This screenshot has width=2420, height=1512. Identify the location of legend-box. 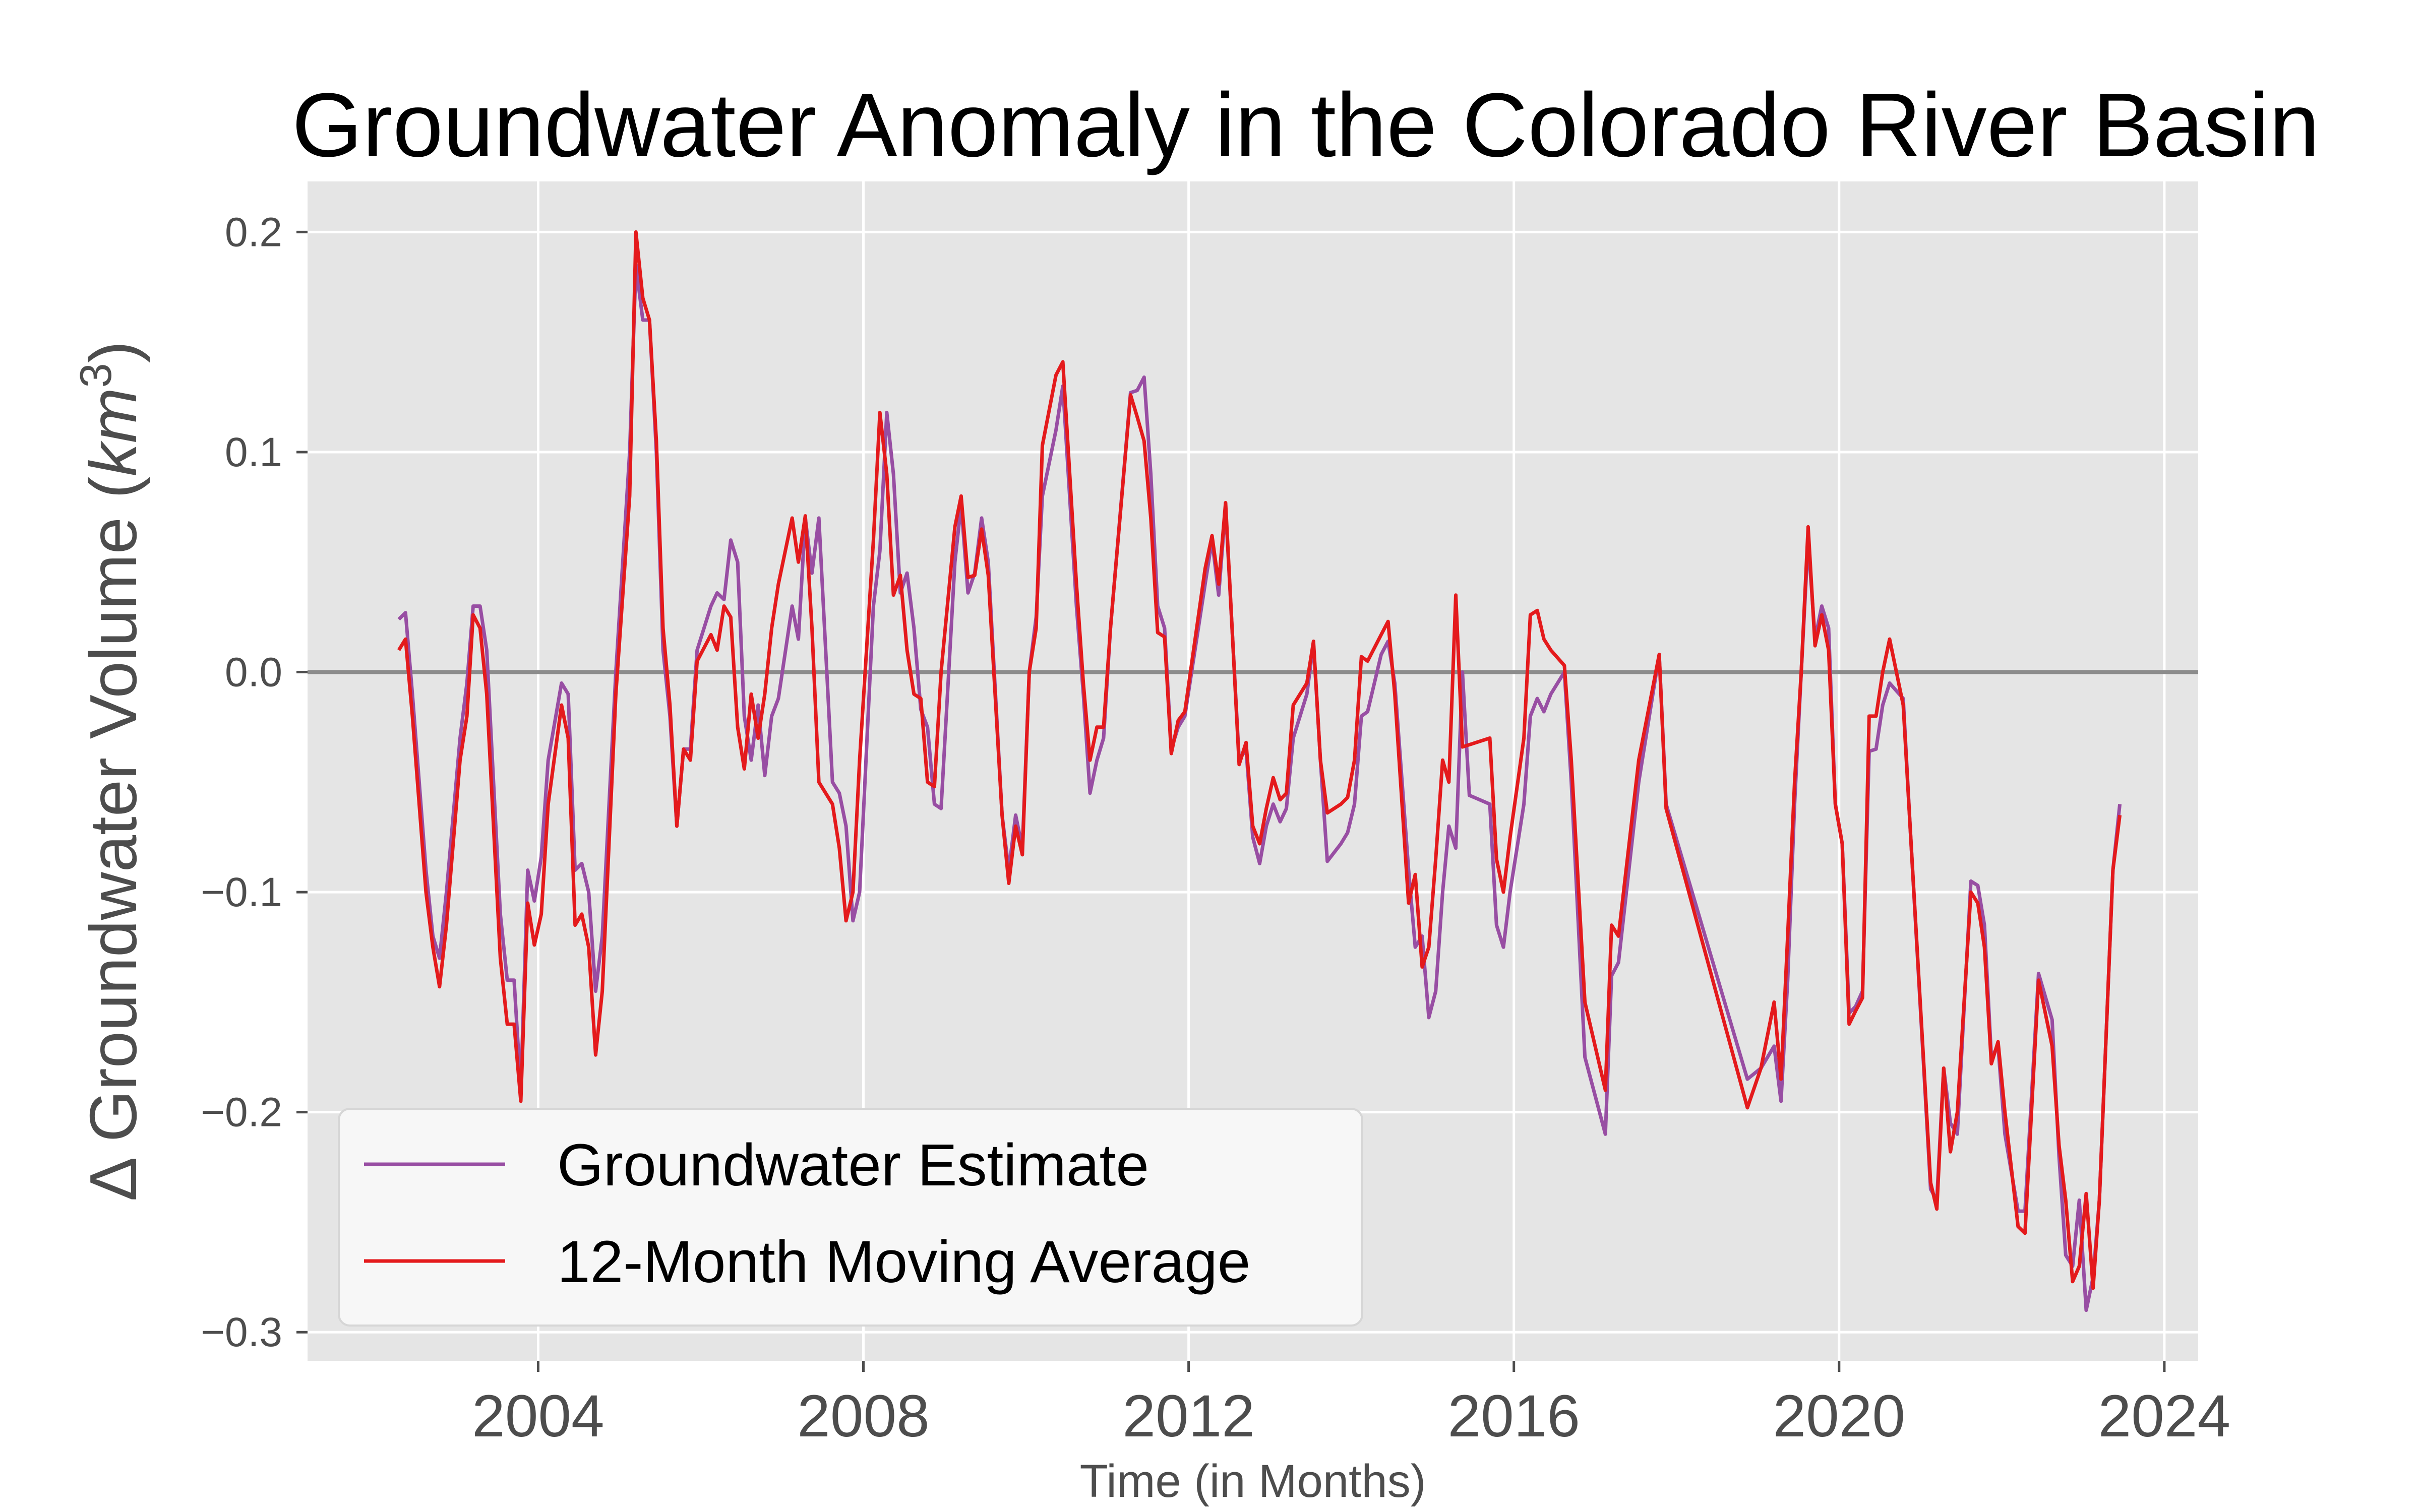
(850, 1217).